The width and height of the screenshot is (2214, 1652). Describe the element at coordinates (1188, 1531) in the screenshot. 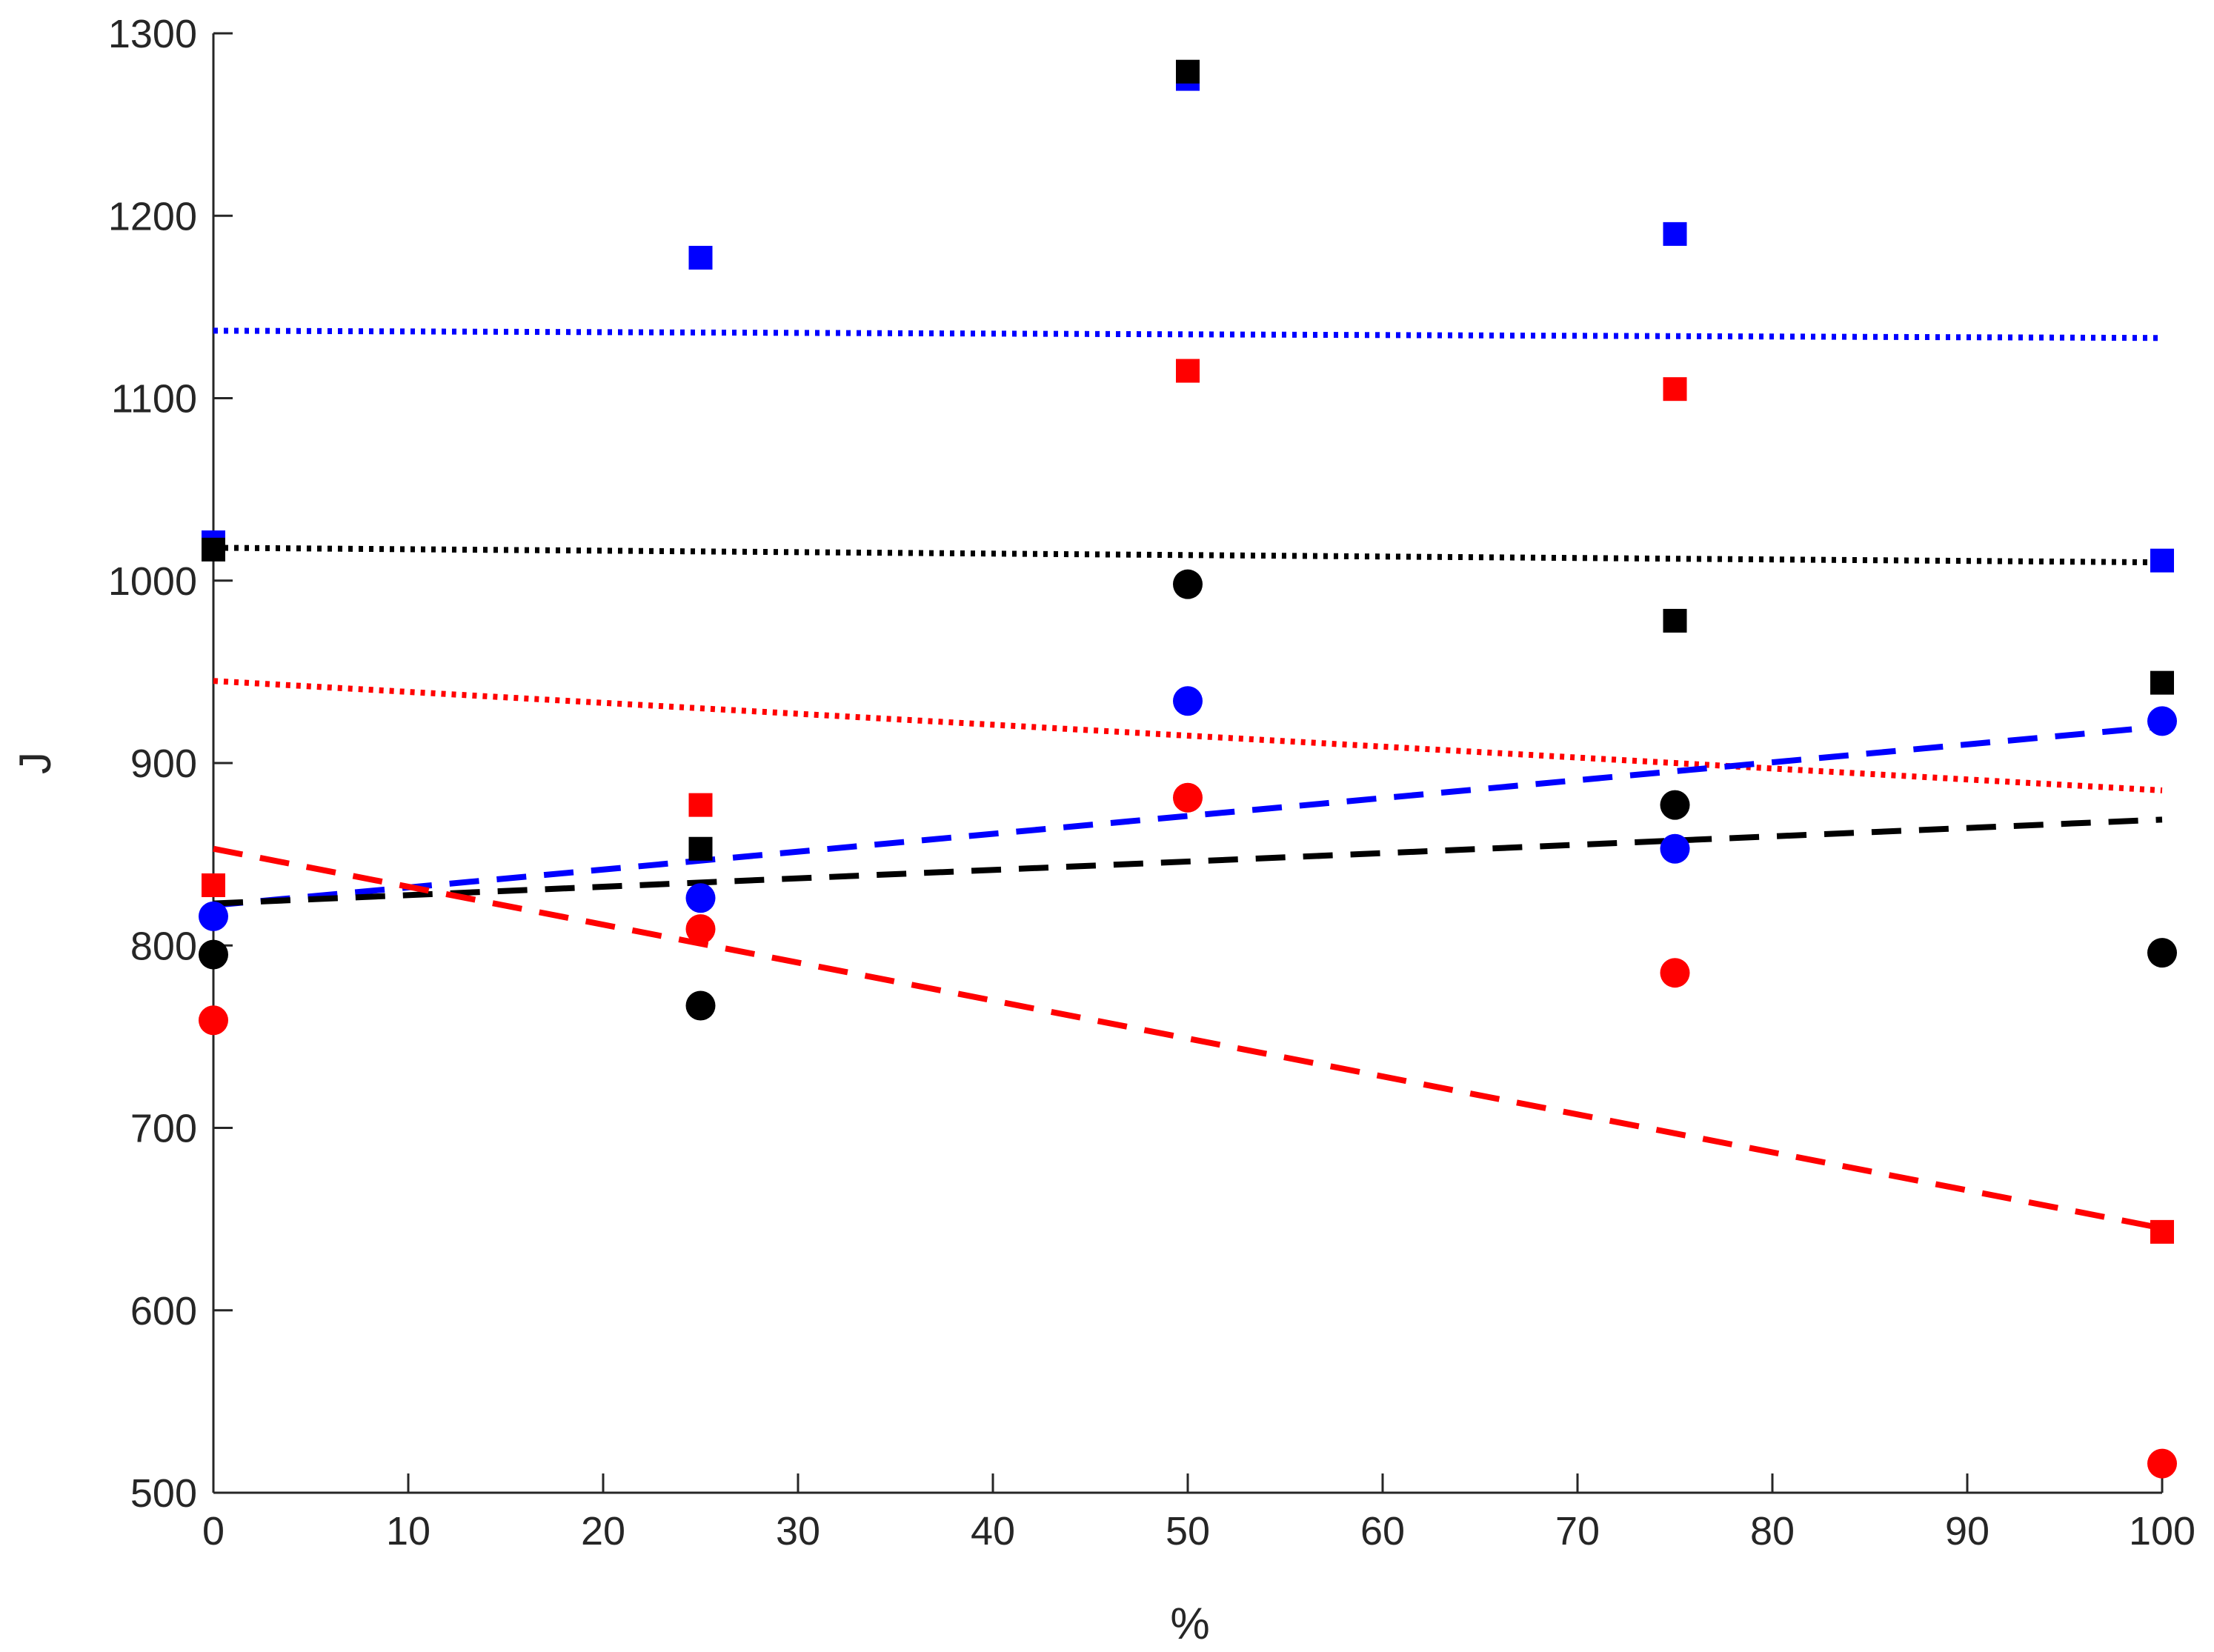

I see `x-tick-label: 50` at that location.